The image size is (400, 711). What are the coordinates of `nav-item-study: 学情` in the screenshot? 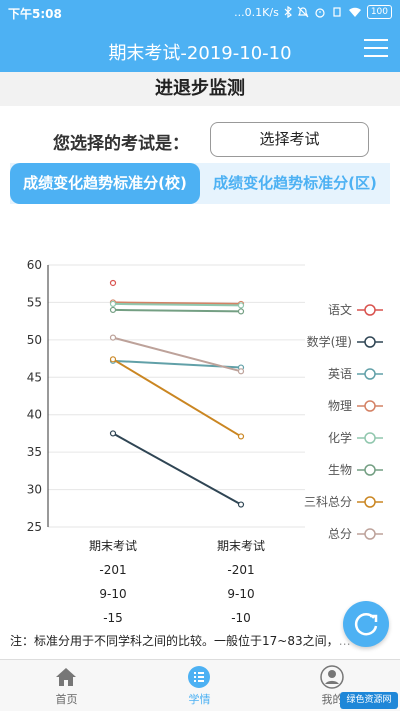 It's located at (199, 685).